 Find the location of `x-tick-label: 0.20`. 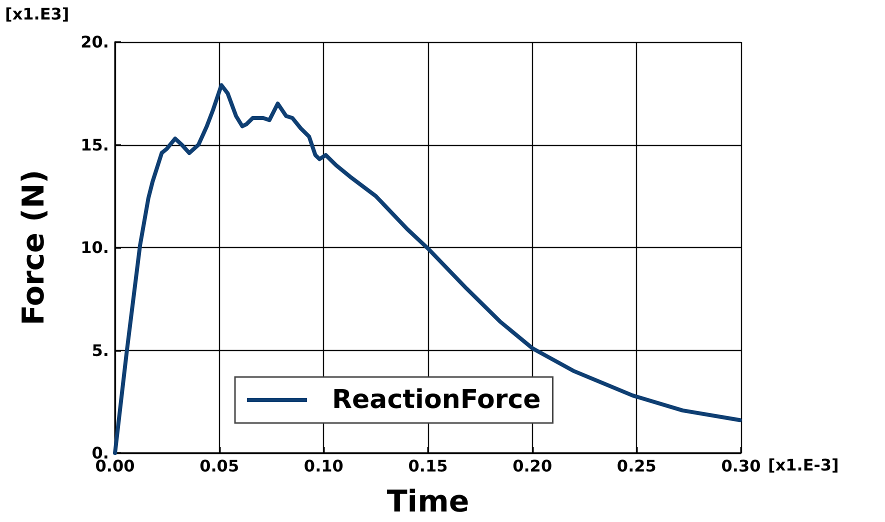

x-tick-label: 0.20 is located at coordinates (532, 466).